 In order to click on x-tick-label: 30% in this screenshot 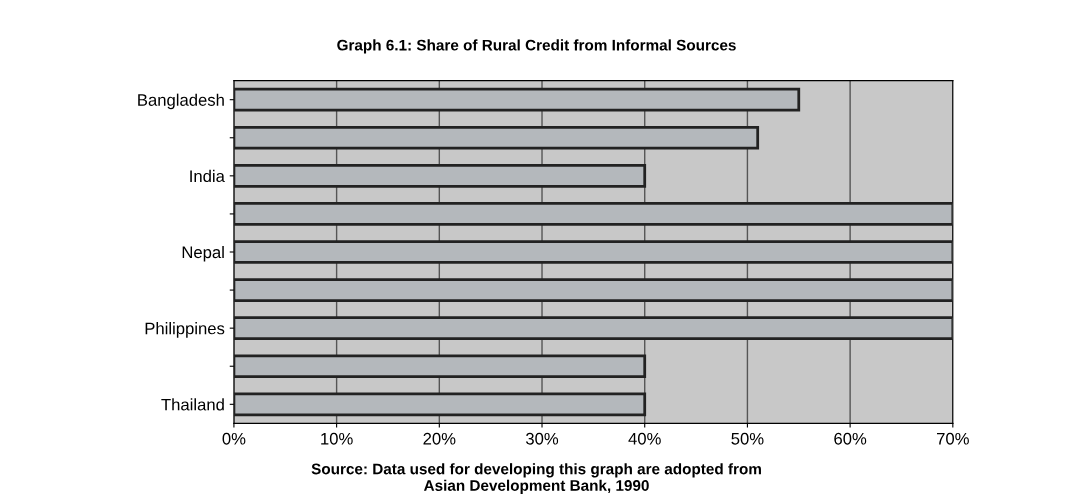, I will do `click(542, 438)`.